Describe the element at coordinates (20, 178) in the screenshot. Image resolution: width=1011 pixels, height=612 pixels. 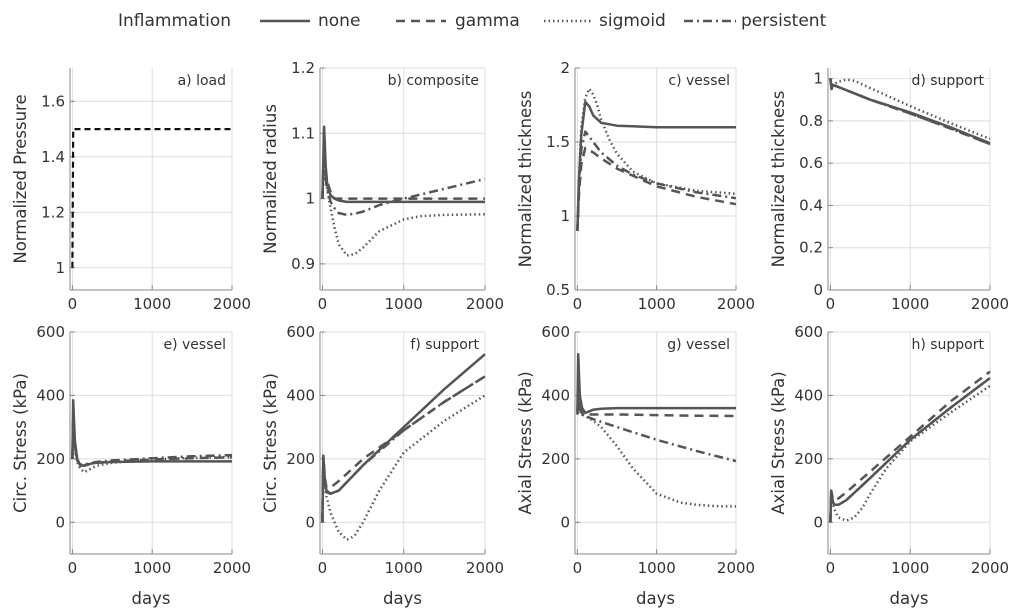
I see `y-axis-label: Normalized Pressure` at that location.